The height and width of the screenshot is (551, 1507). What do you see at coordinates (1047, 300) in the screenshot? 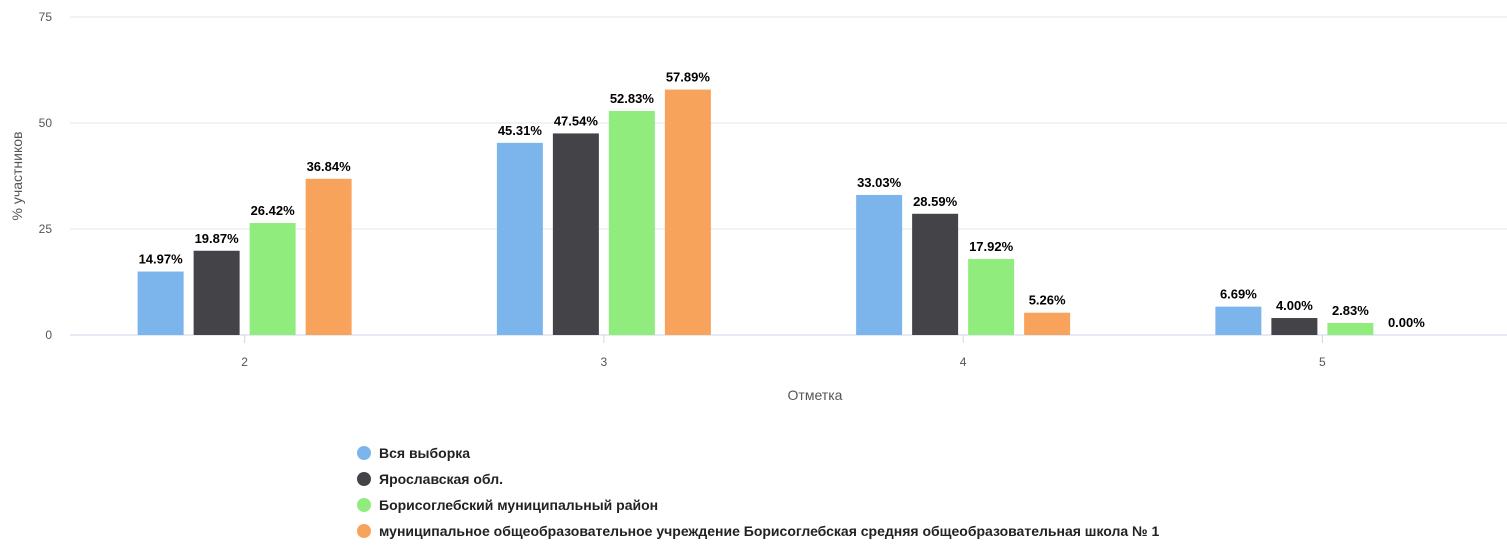
I see `data-label: 5.26%` at bounding box center [1047, 300].